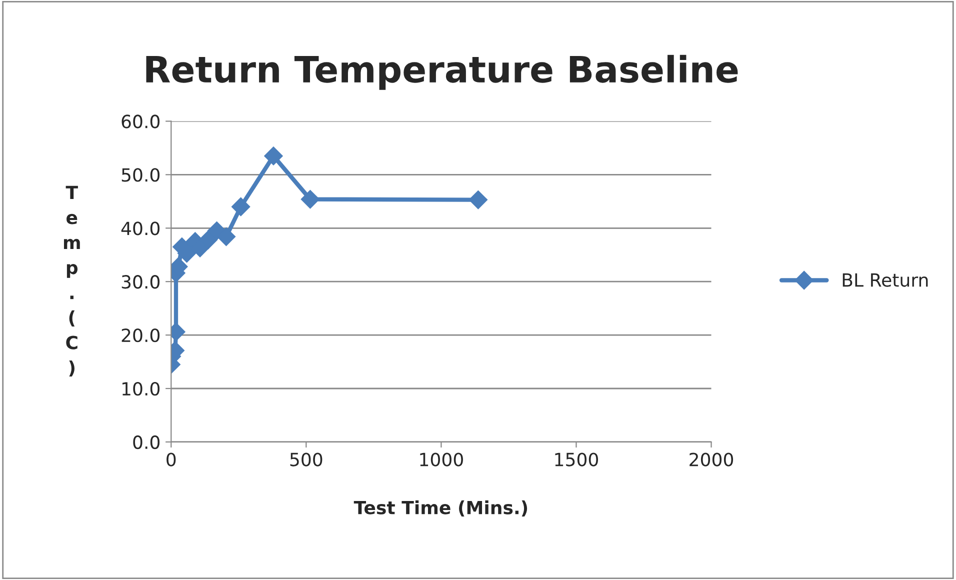 This screenshot has height=580, width=956. I want to click on legend-label: BL Return, so click(885, 280).